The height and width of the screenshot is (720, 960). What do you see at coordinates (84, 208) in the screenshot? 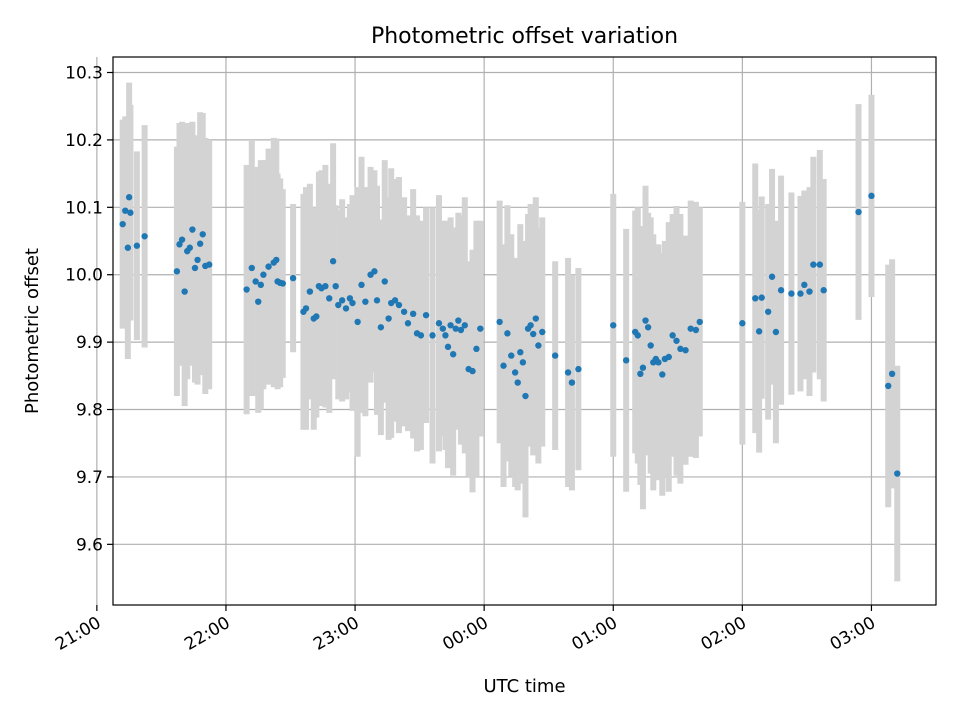
I see `y-tick-label: 10.1` at bounding box center [84, 208].